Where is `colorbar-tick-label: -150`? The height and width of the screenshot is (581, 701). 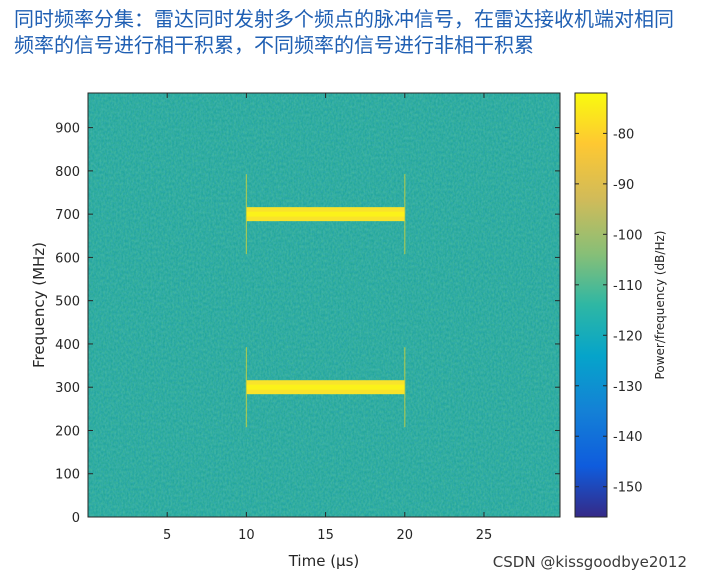
colorbar-tick-label: -150 is located at coordinates (628, 488).